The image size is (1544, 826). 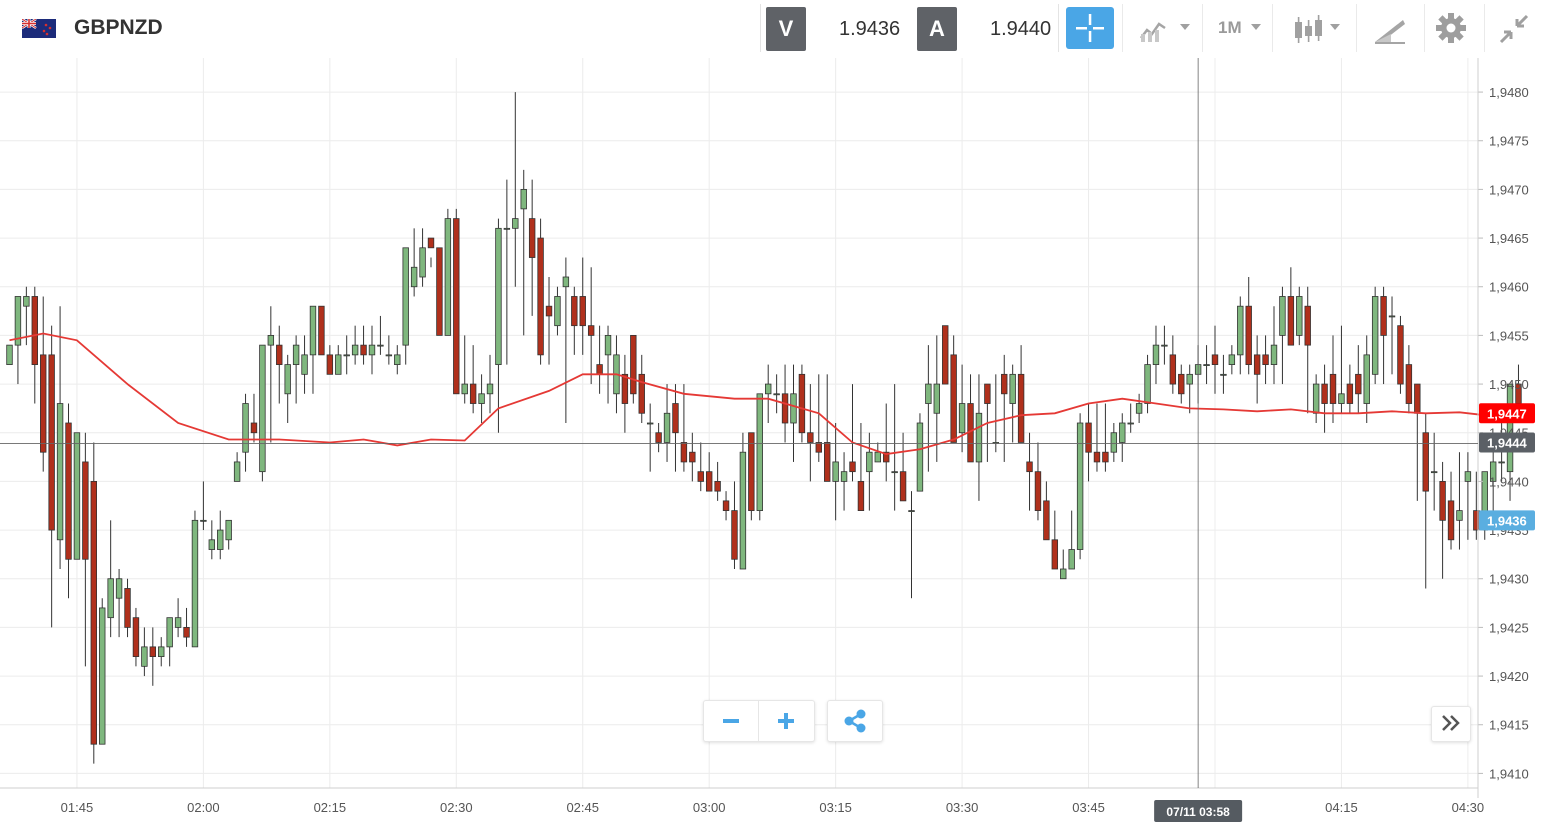 I want to click on share-button, so click(x=855, y=721).